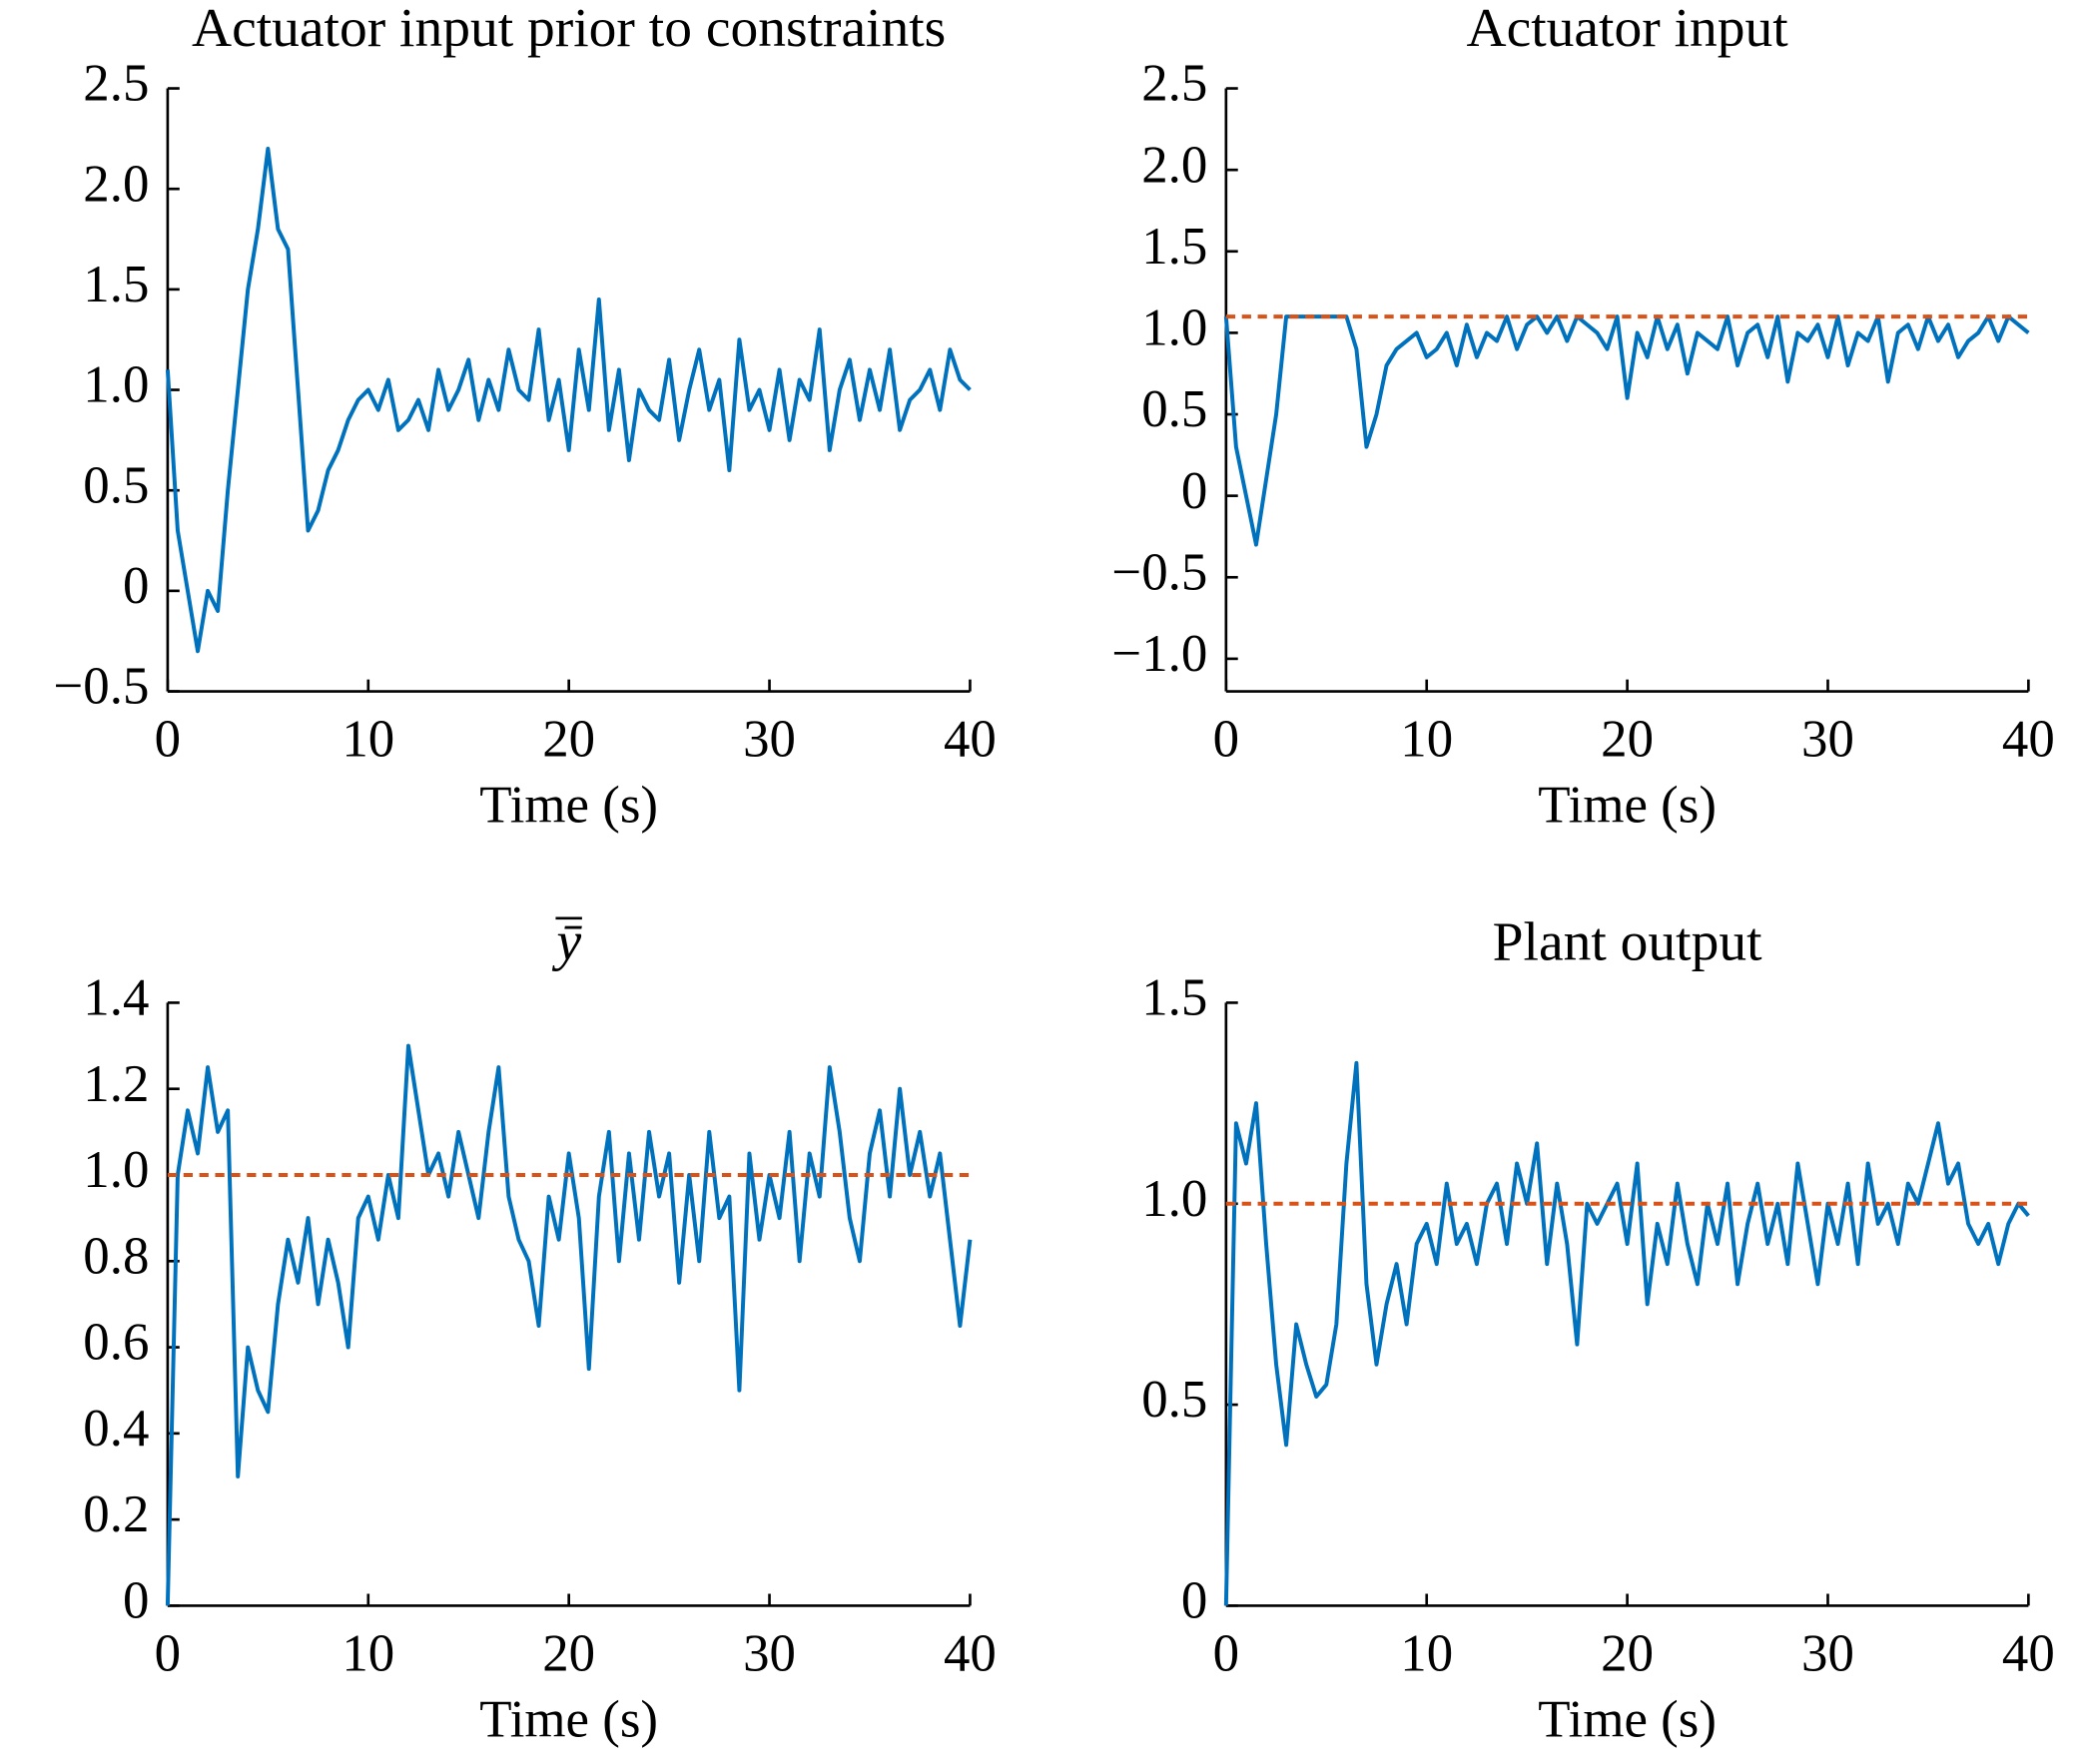 Image resolution: width=2076 pixels, height=1764 pixels. What do you see at coordinates (116, 1429) in the screenshot?
I see `y-tick-label: 0.4` at bounding box center [116, 1429].